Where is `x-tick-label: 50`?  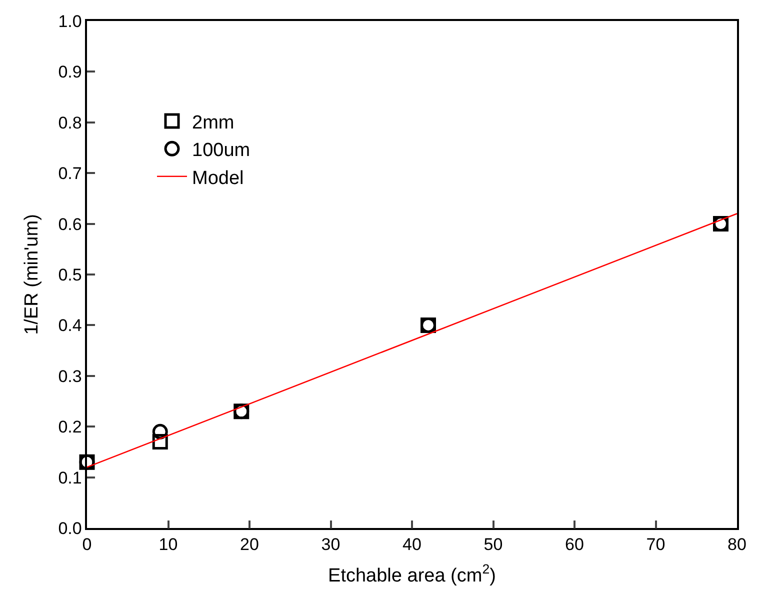 x-tick-label: 50 is located at coordinates (493, 544).